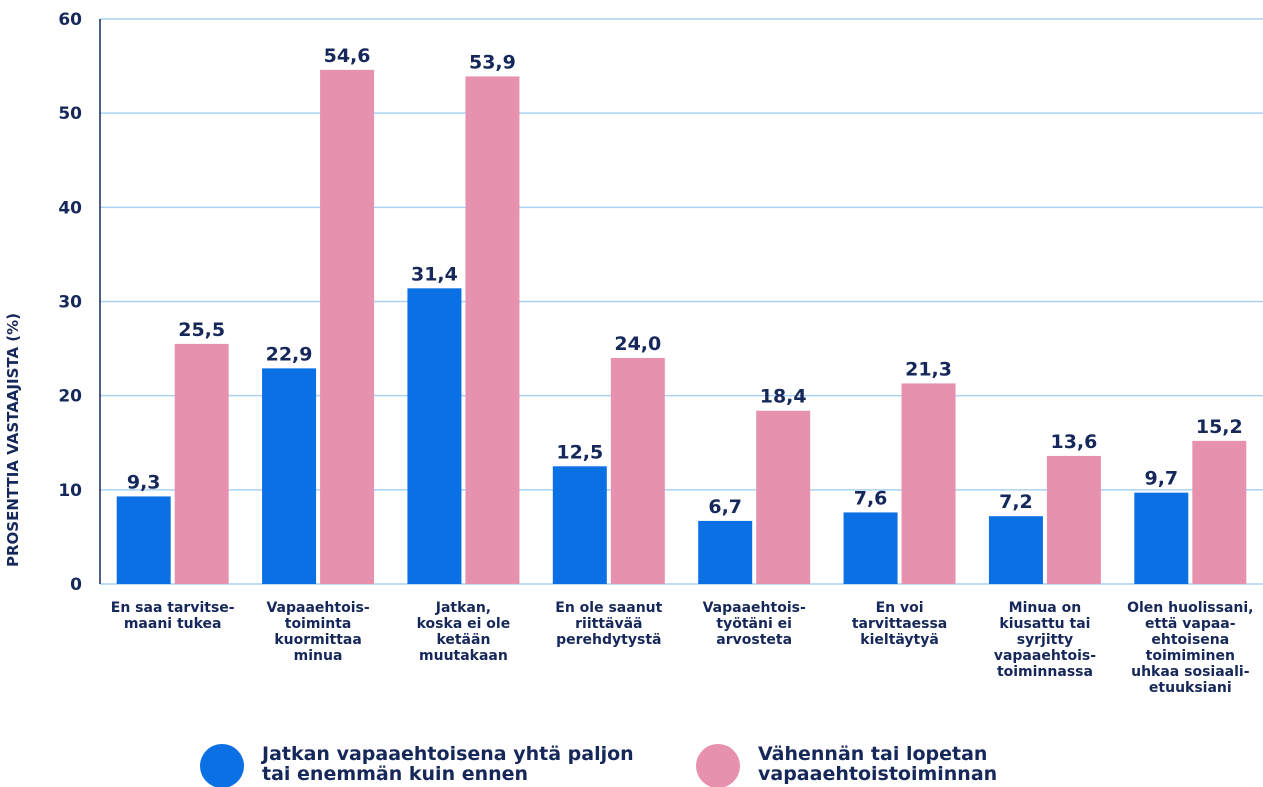 This screenshot has height=787, width=1263. Describe the element at coordinates (579, 452) in the screenshot. I see `value-label: 12,5` at that location.